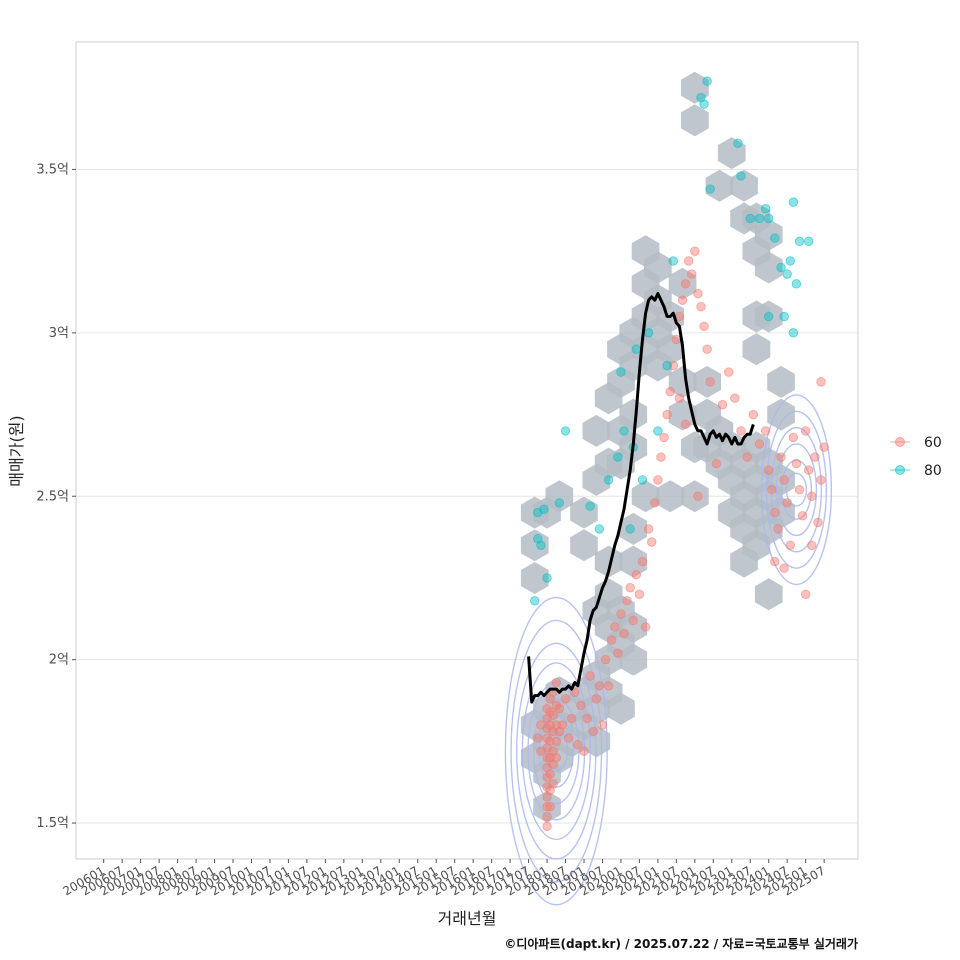  I want to click on y-tick-label: 3.5억, so click(52, 169).